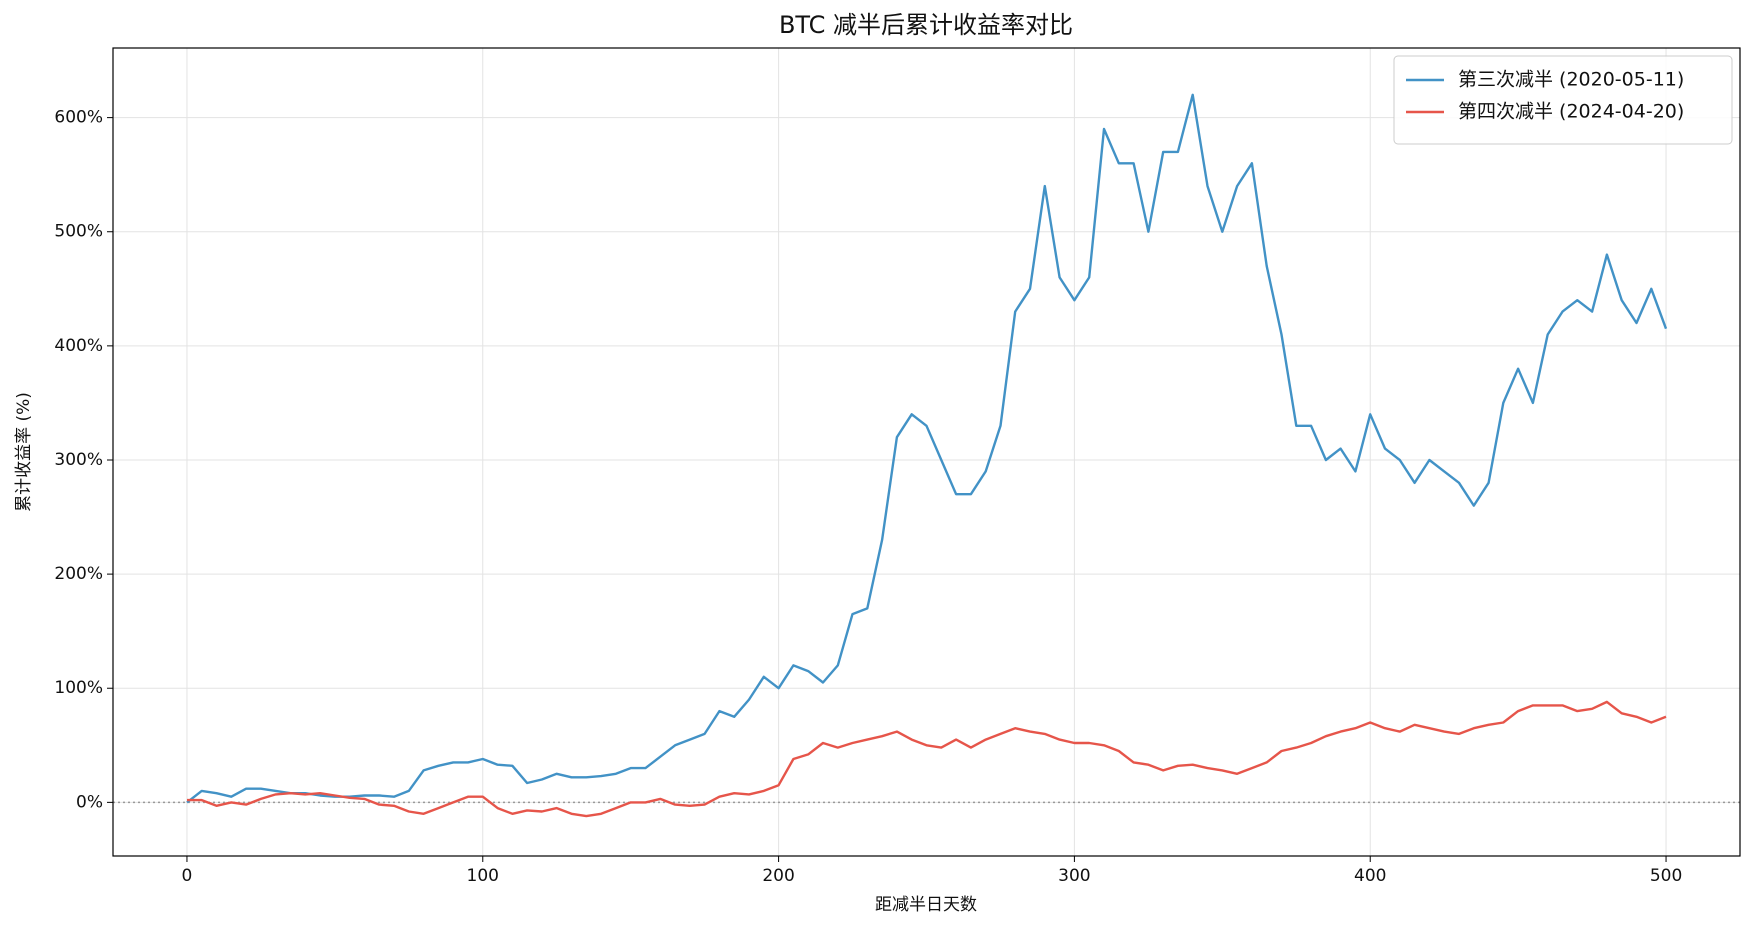 Image resolution: width=1756 pixels, height=932 pixels. Describe the element at coordinates (1666, 876) in the screenshot. I see `x-tick-label: 500` at that location.